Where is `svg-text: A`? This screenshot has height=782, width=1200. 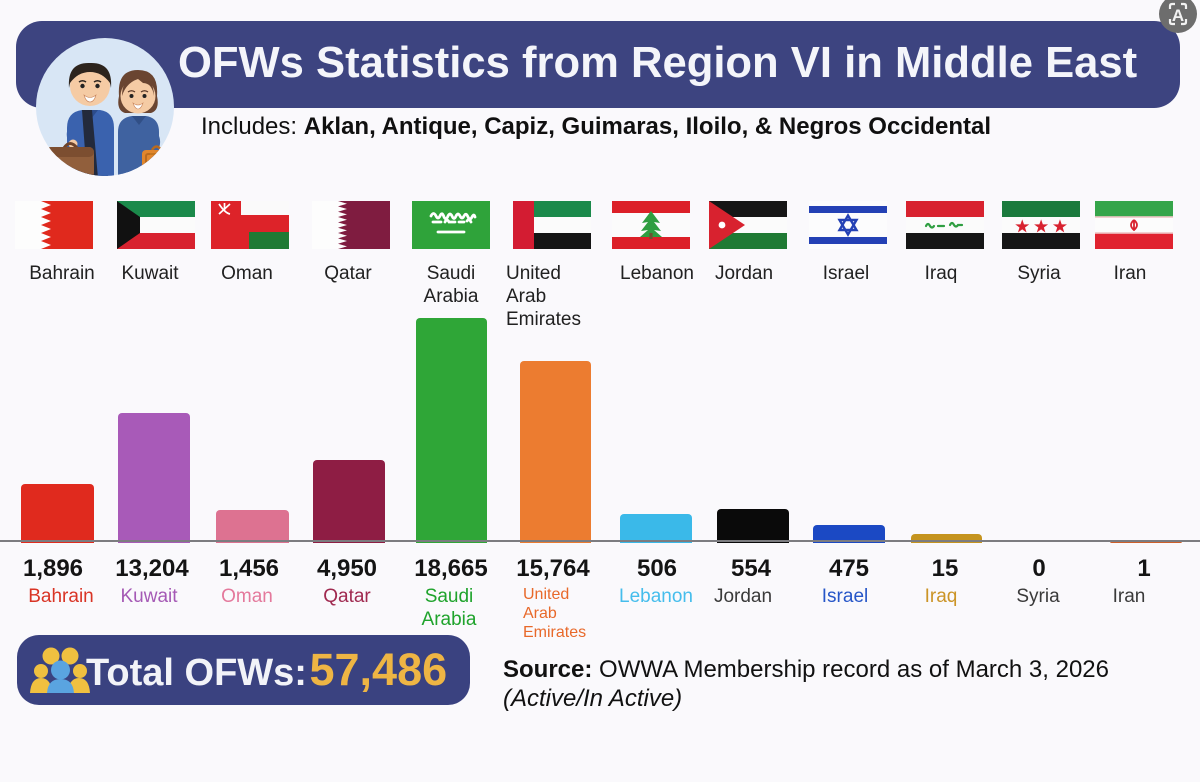
svg-text: A is located at coordinates (1178, 15).